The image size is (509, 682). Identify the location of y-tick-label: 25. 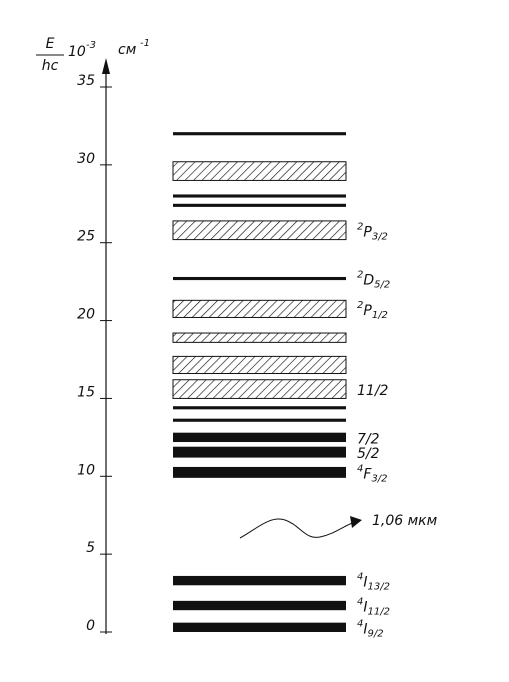
(86, 237).